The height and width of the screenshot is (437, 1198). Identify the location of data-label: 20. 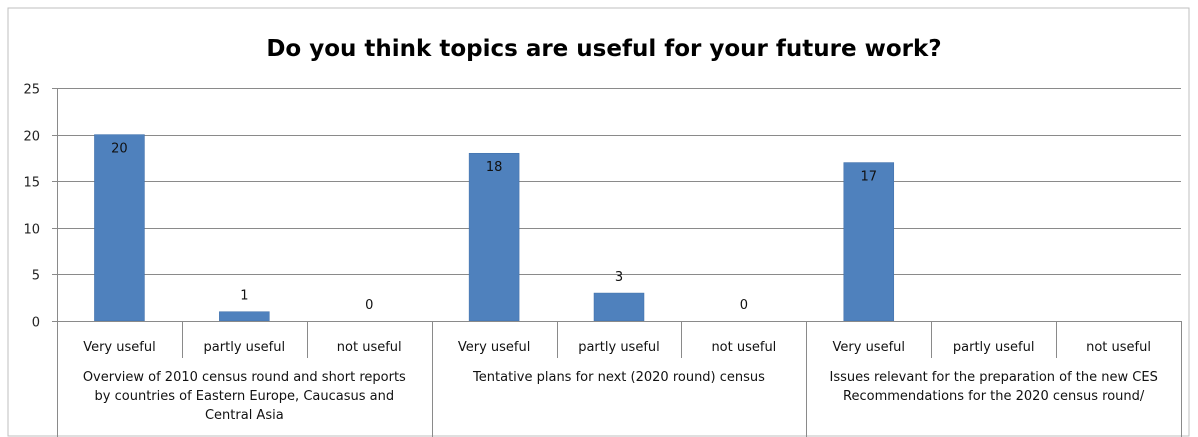
(119, 149).